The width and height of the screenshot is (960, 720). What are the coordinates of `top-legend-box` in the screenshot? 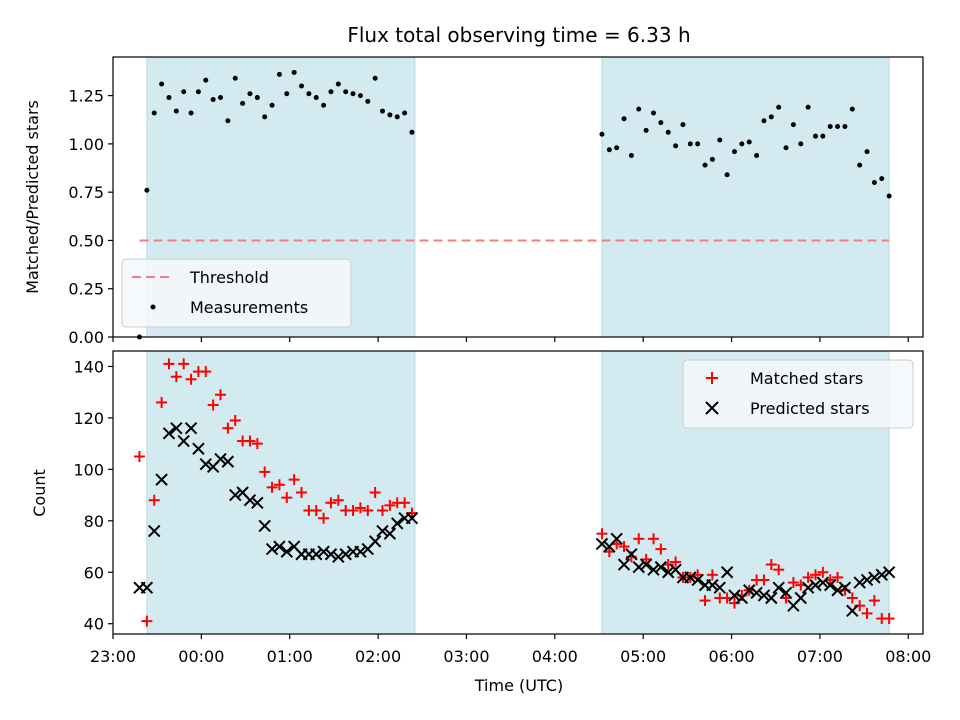 It's located at (236, 293).